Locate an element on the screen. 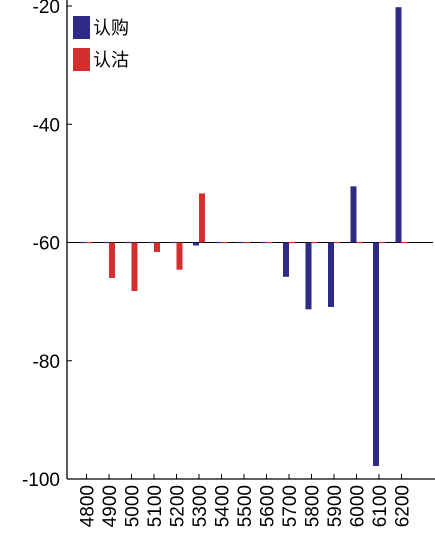 The width and height of the screenshot is (435, 545). y-tick-label: -80 is located at coordinates (46, 362).